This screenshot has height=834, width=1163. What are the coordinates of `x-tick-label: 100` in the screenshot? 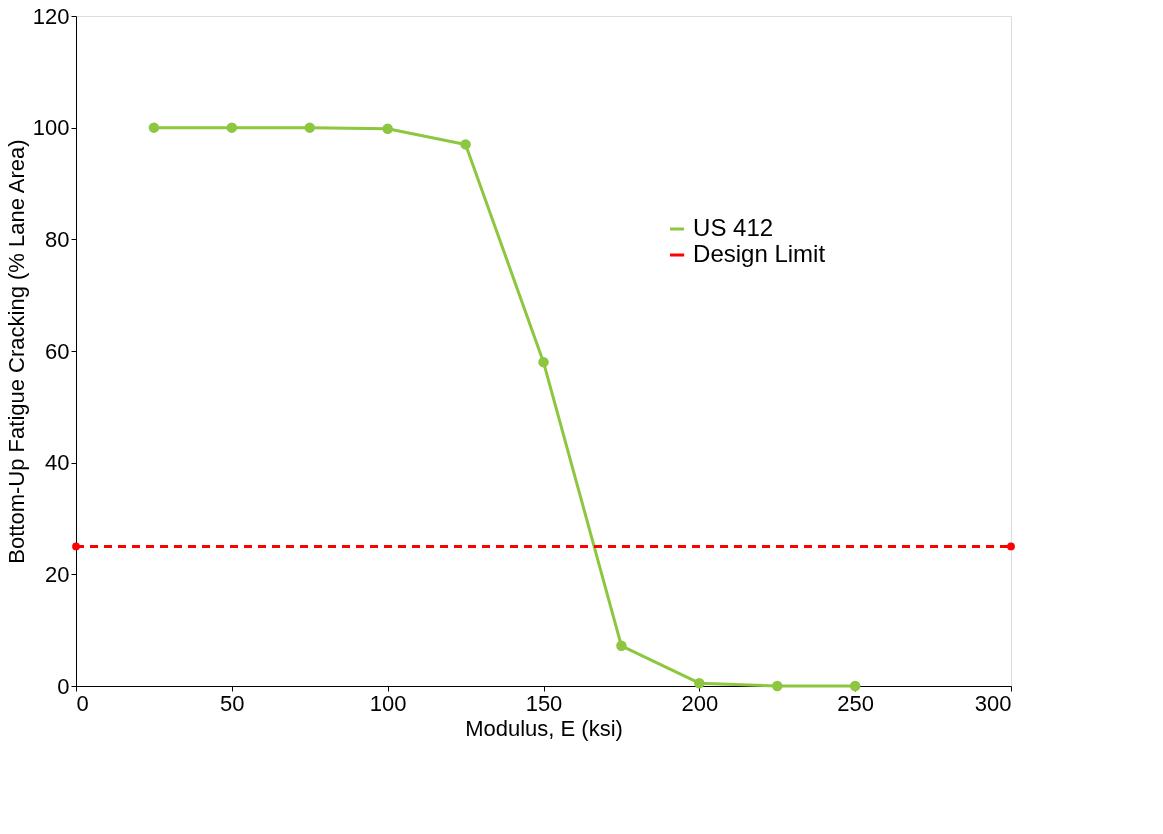 It's located at (388, 703).